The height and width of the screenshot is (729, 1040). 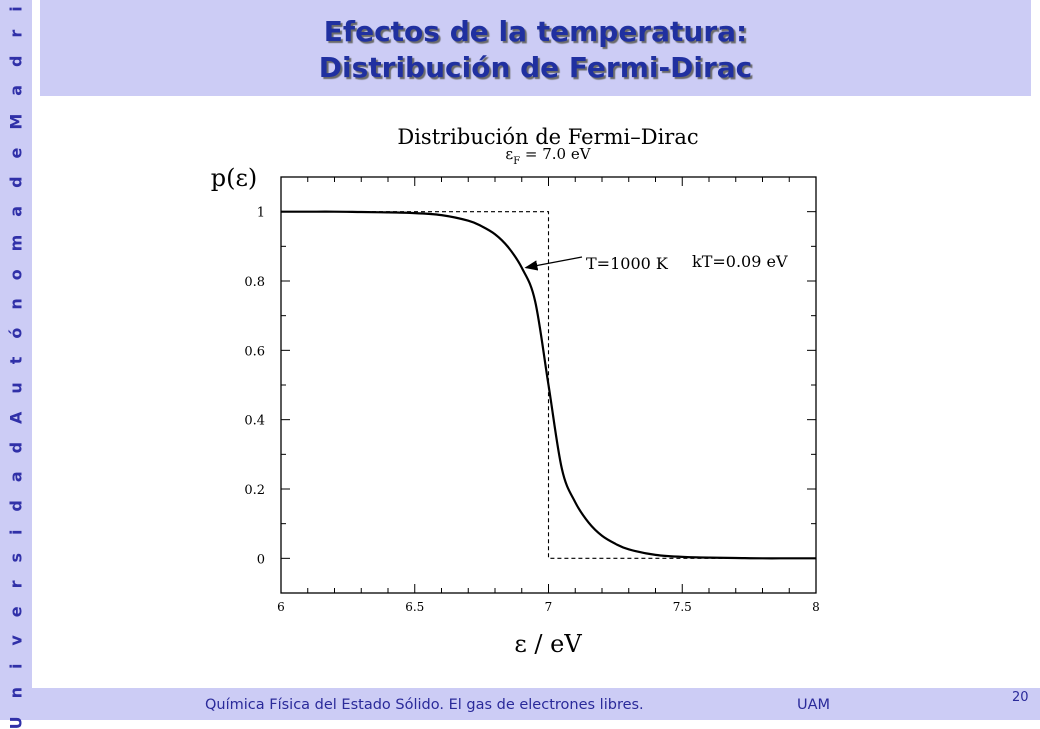 I want to click on subtitle-rest: = 7.0 eV, so click(x=556, y=154).